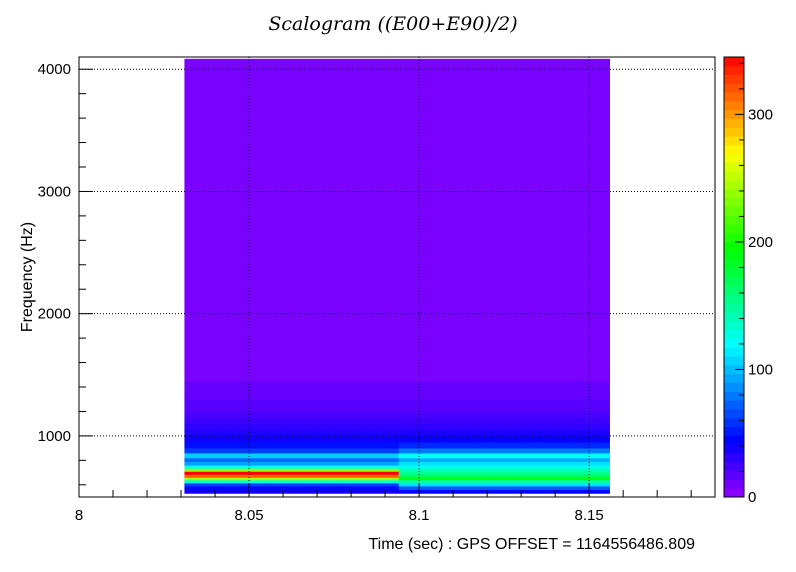 The height and width of the screenshot is (572, 796). I want to click on colorbar-axis: 0 100 200 300, so click(754, 284).